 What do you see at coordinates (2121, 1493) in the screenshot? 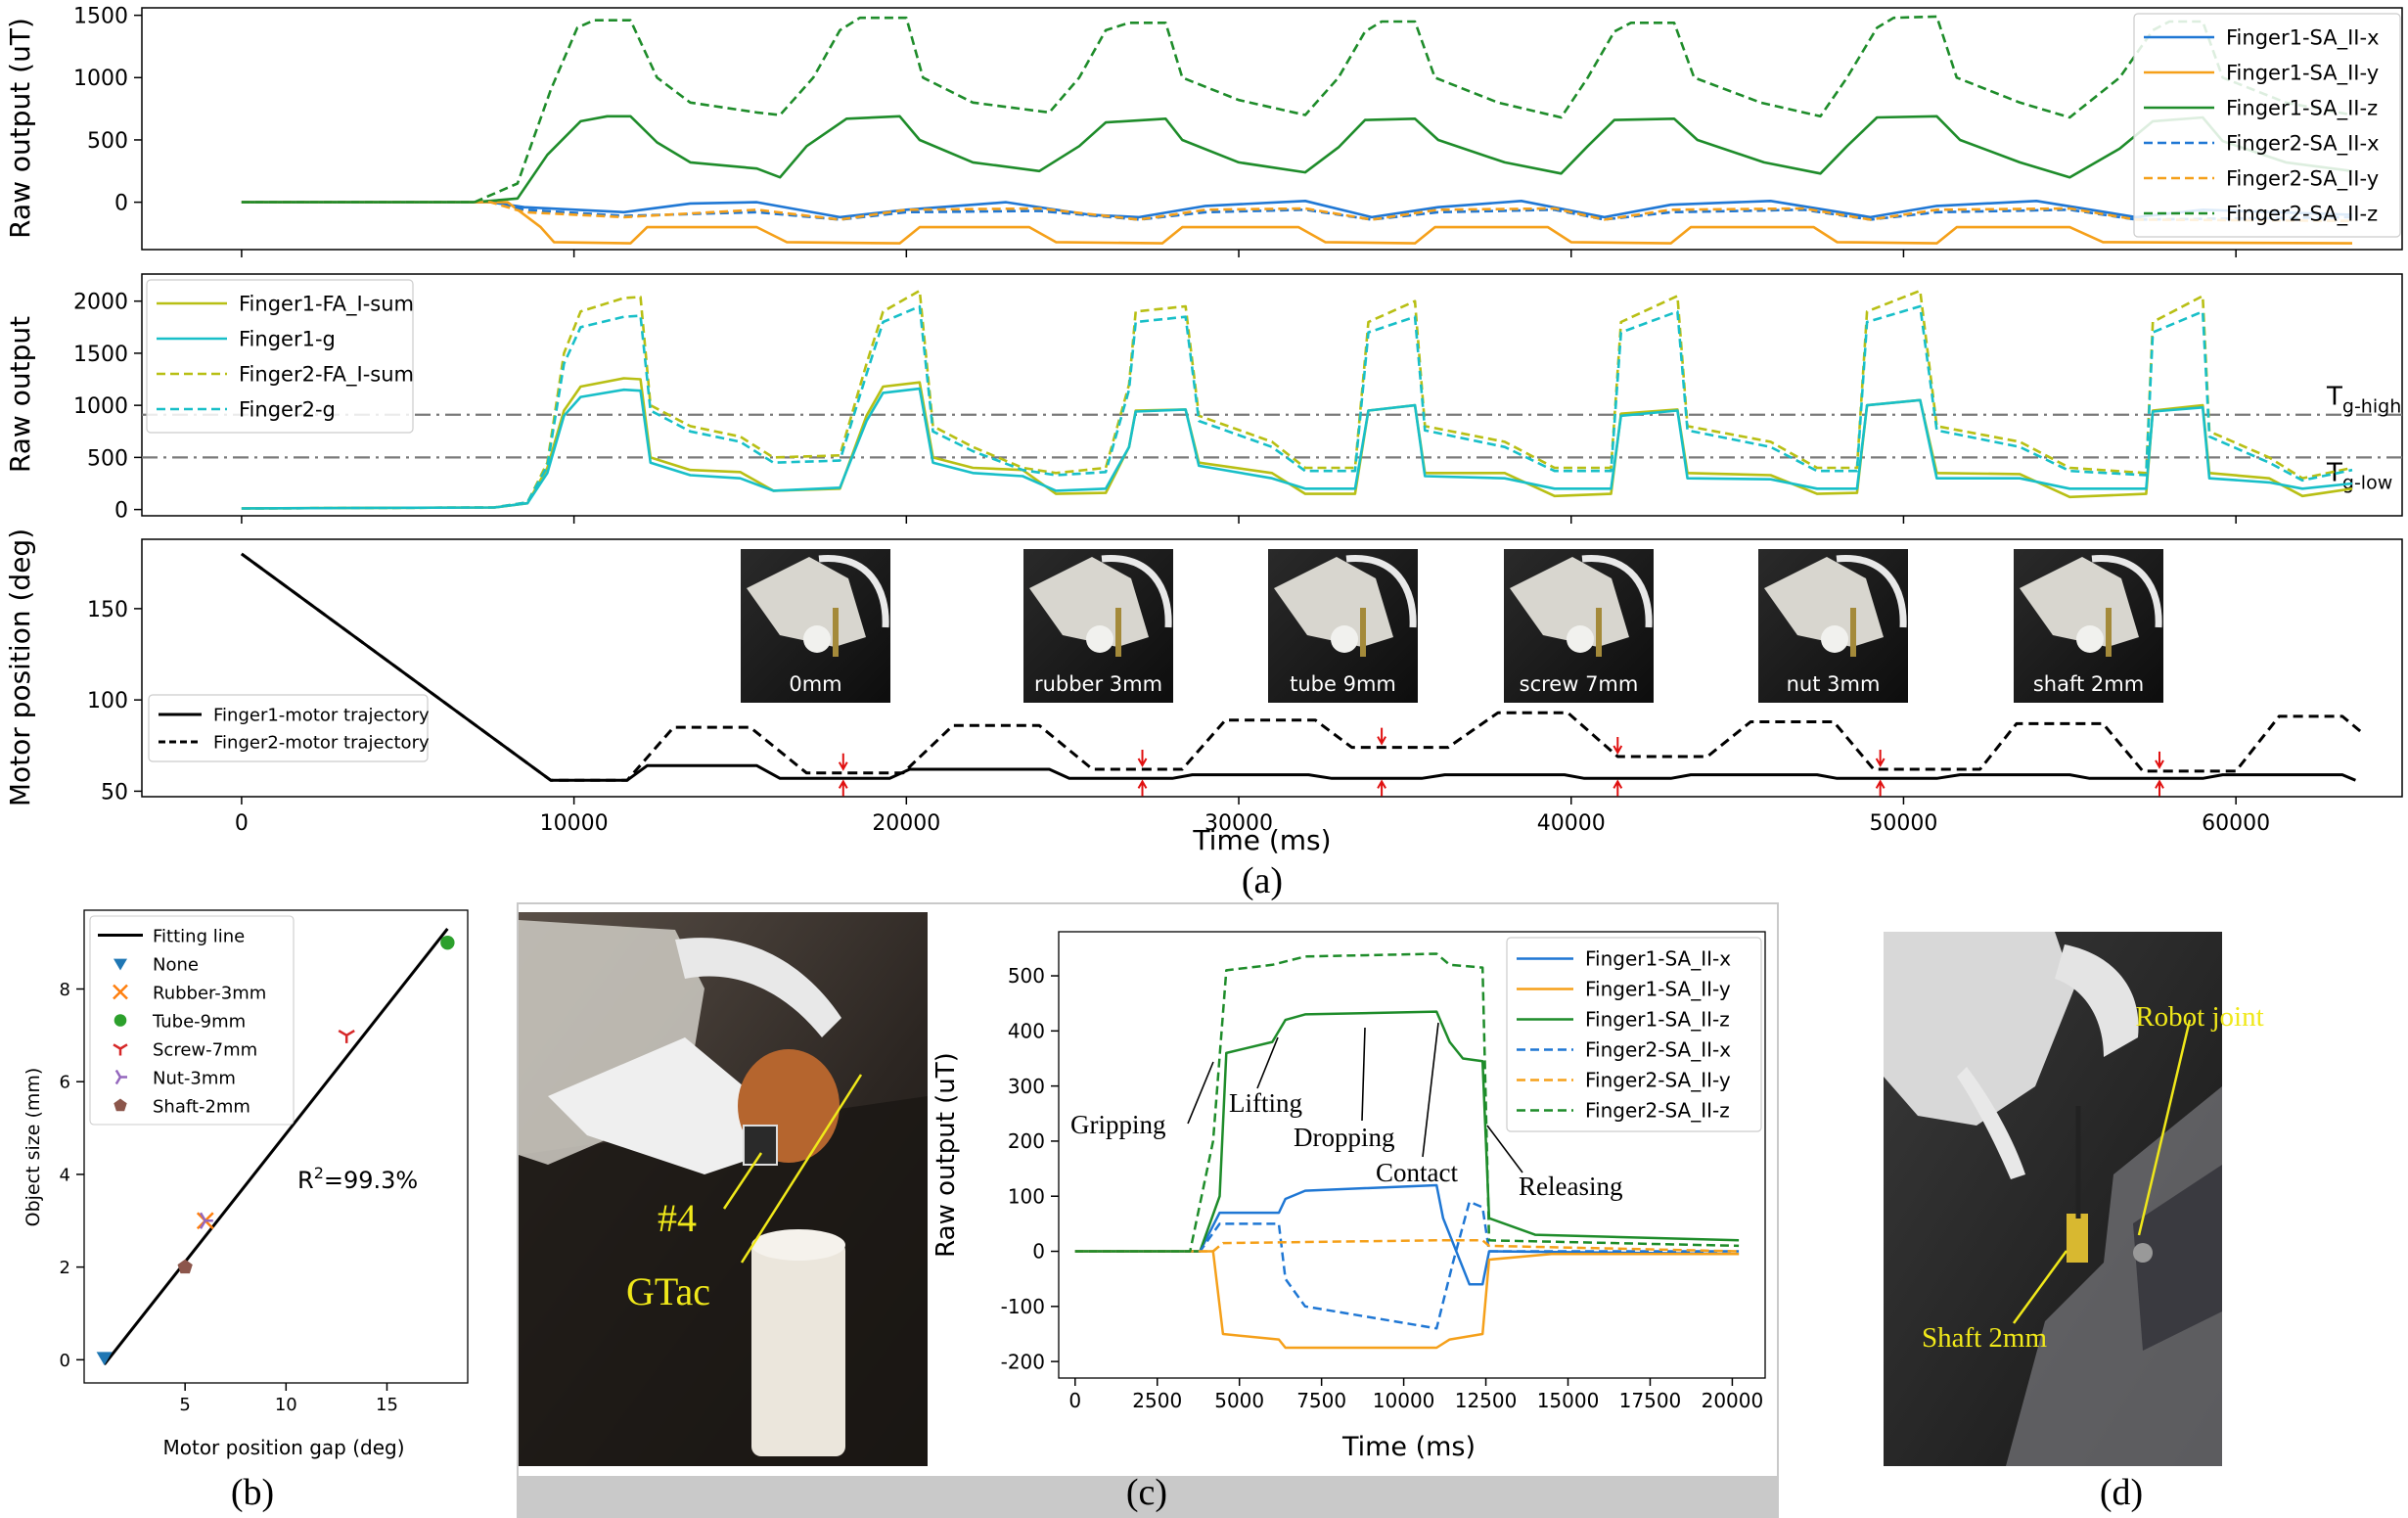
I see `panel-label-d: (d)` at bounding box center [2121, 1493].